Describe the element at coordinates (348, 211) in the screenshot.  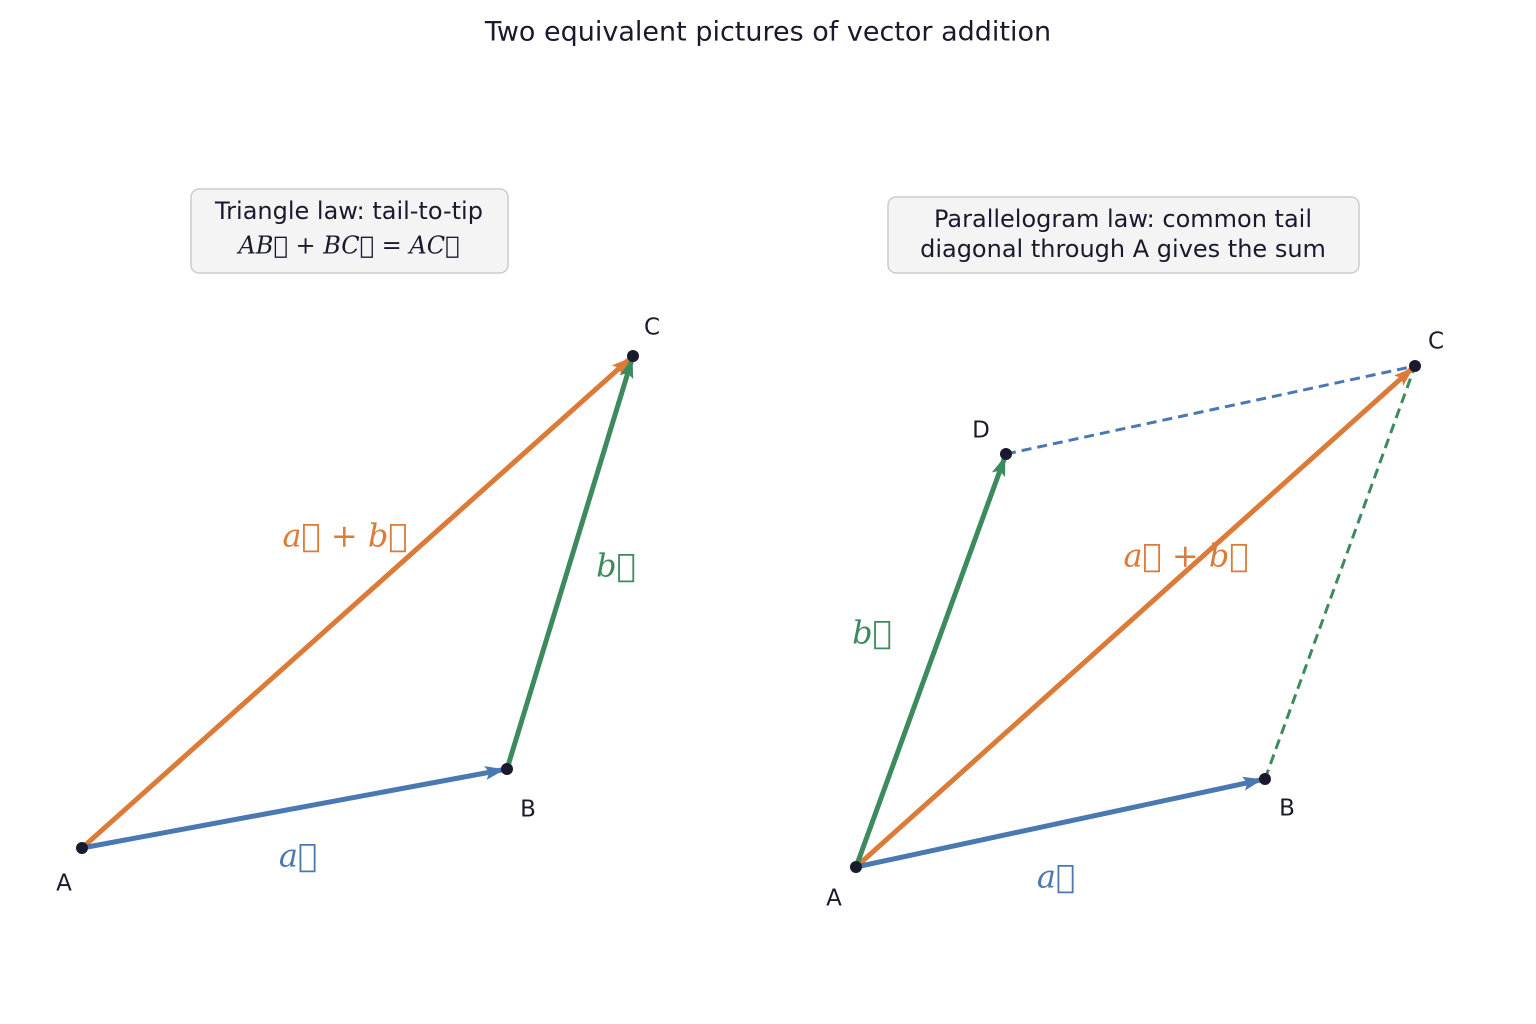
I see `box-line: Triangle law: tail-to-tip` at that location.